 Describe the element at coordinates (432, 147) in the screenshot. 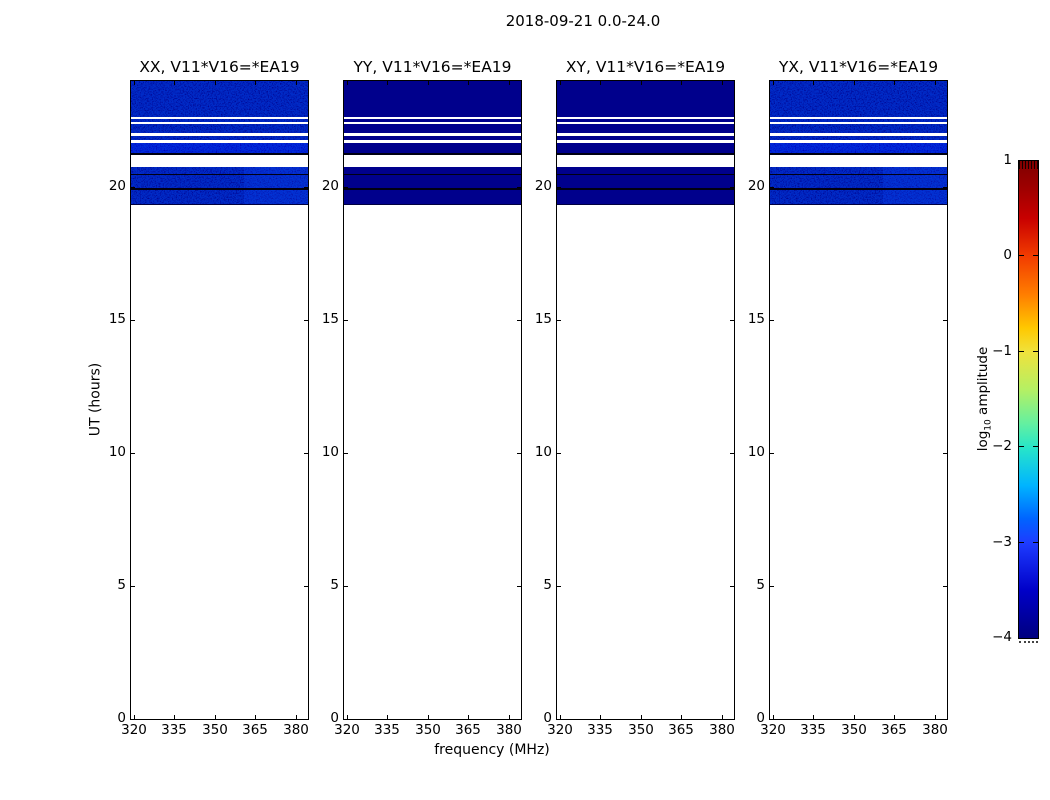

I see `data-stripe-bright` at that location.